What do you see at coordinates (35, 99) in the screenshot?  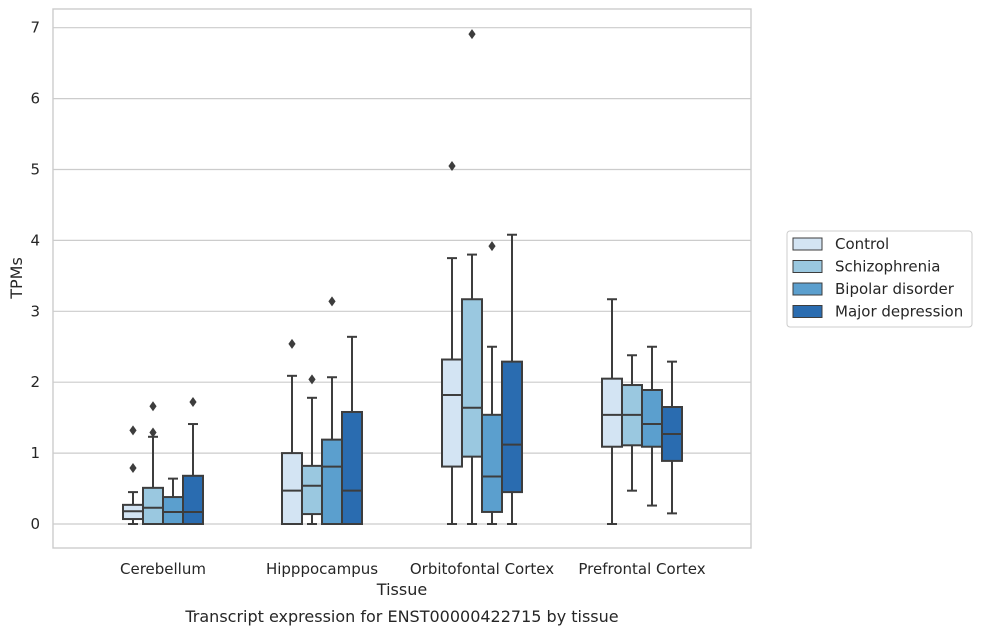 I see `y-tick-label: 6` at bounding box center [35, 99].